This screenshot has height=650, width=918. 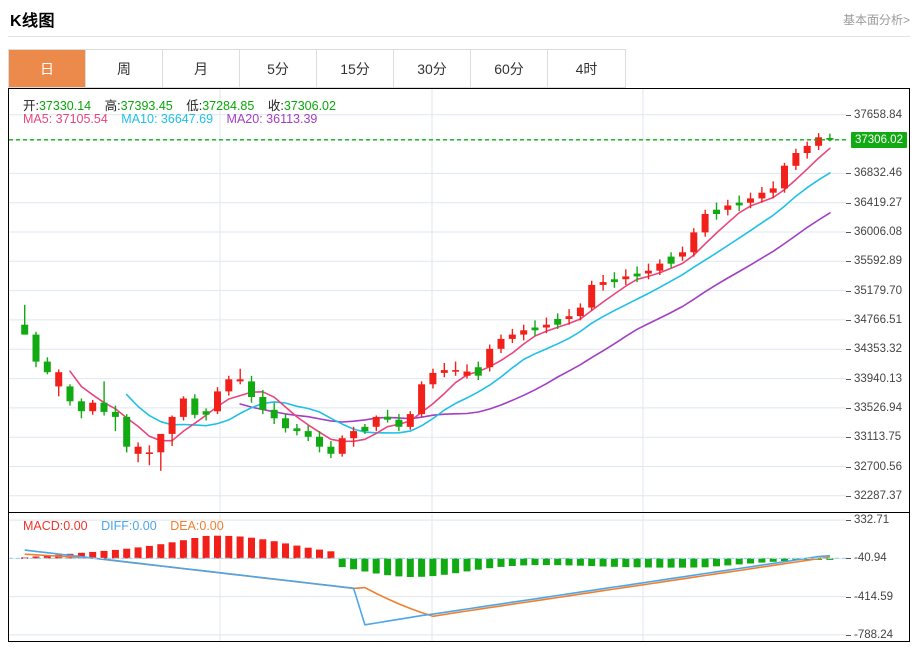 I want to click on macd-axis-tick: -40.94, so click(x=870, y=558).